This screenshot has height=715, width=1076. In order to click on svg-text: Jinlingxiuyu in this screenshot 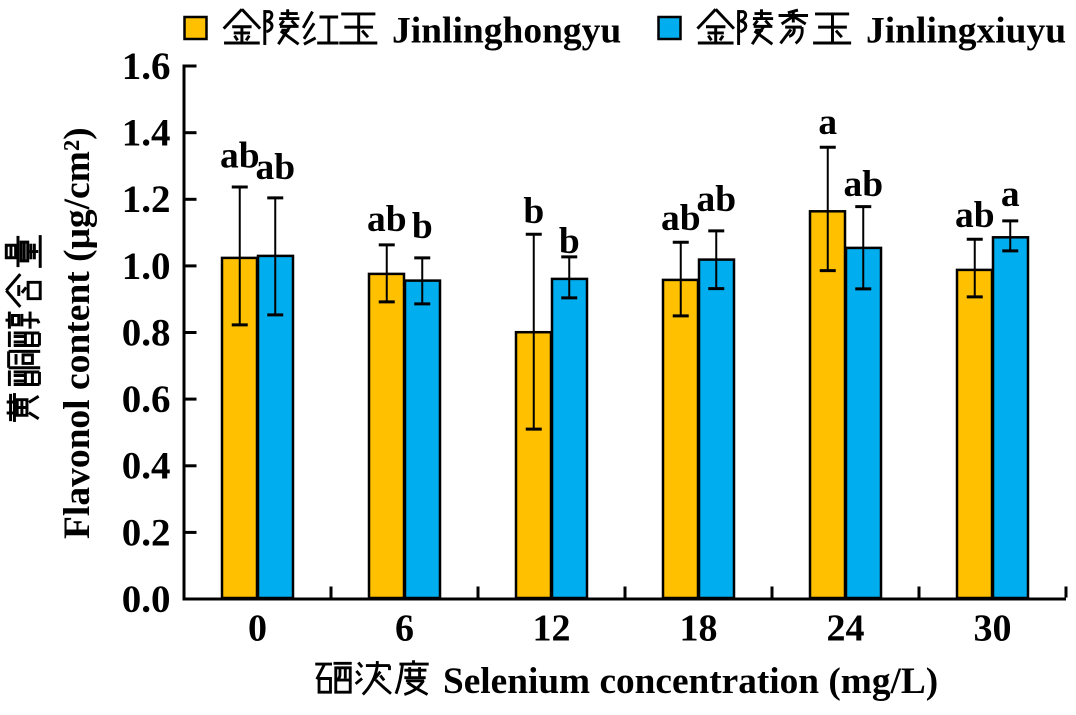, I will do `click(966, 31)`.